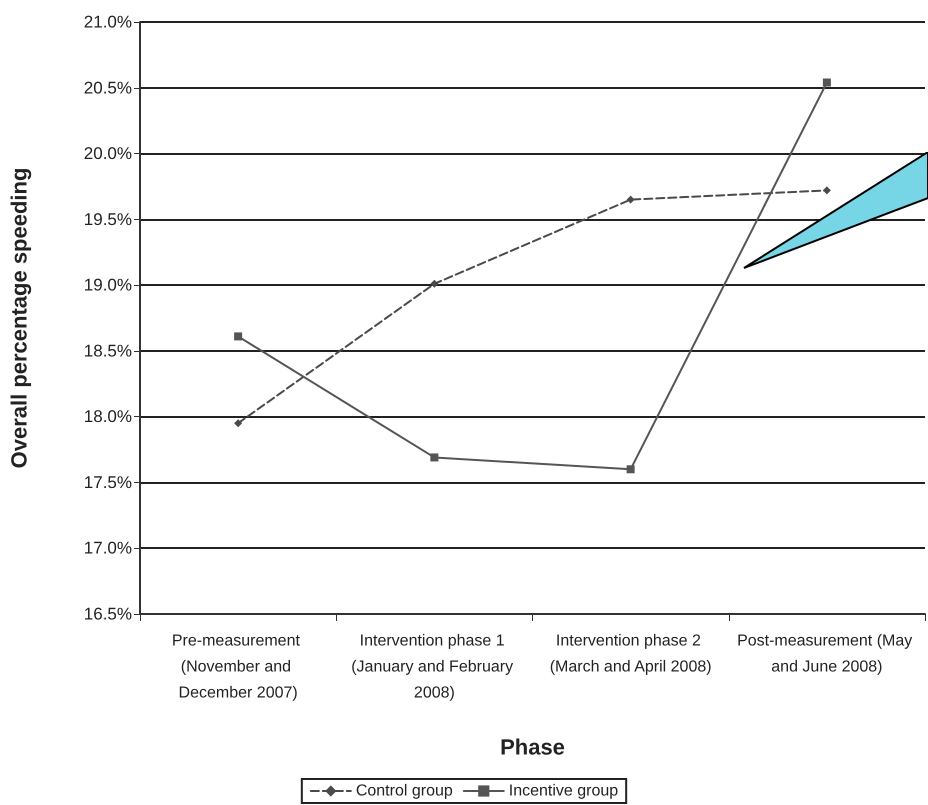 Image resolution: width=928 pixels, height=805 pixels. Describe the element at coordinates (108, 154) in the screenshot. I see `y-tick-label: 20.0%` at that location.